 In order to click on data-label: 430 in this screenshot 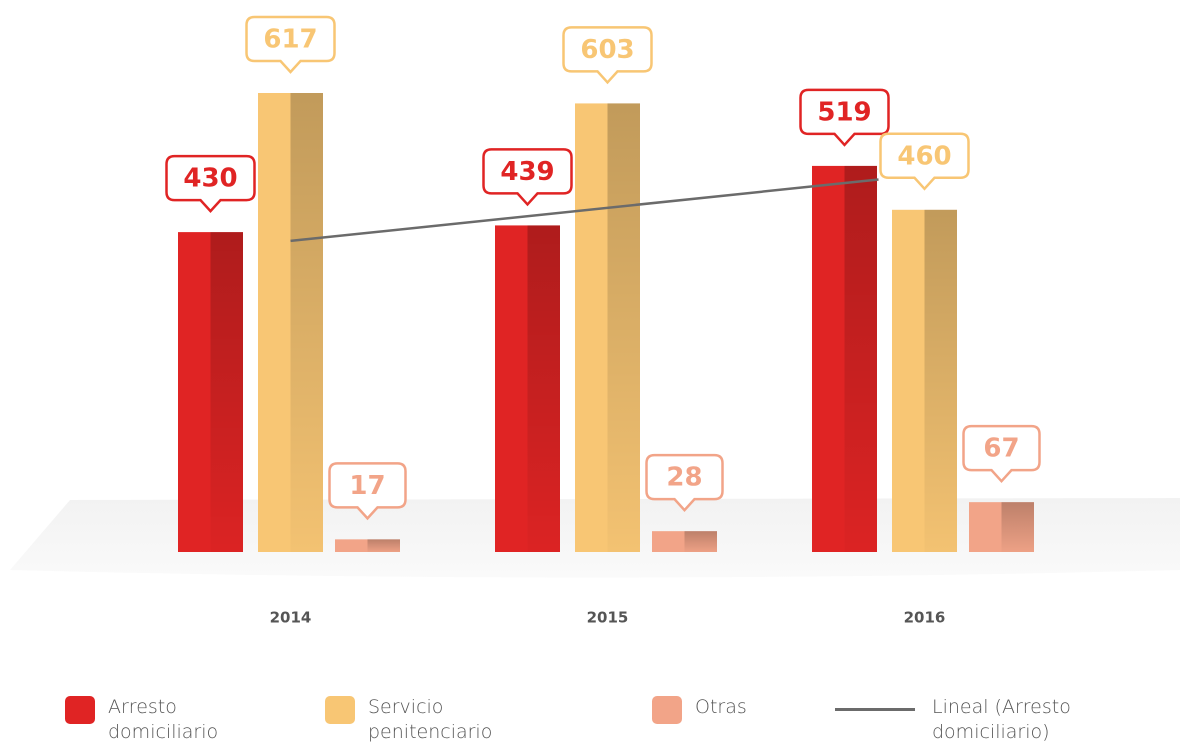, I will do `click(210, 179)`.